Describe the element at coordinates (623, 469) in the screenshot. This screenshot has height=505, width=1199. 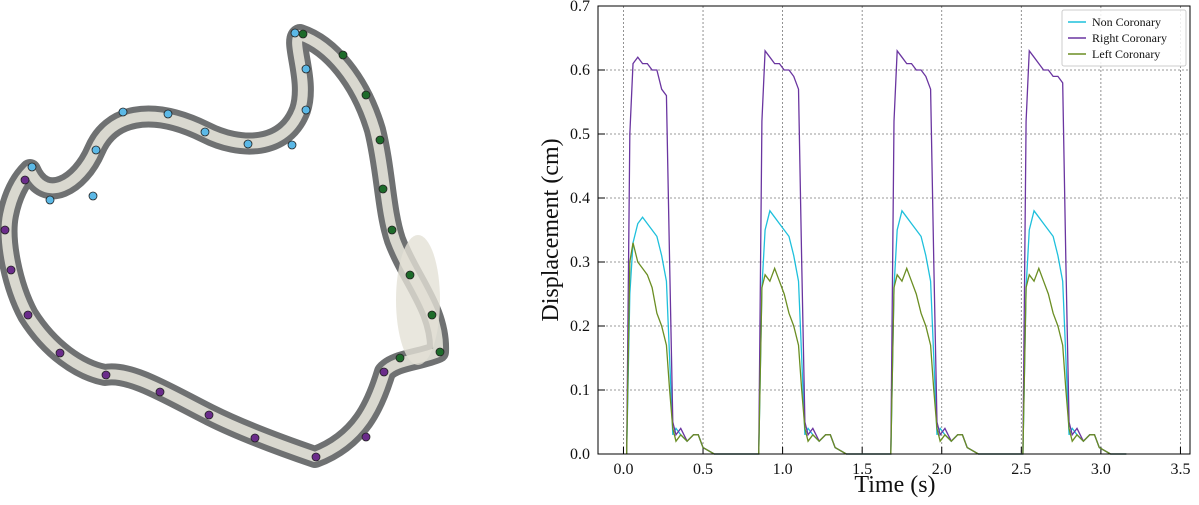
I see `x-tick-label: 0.0` at that location.